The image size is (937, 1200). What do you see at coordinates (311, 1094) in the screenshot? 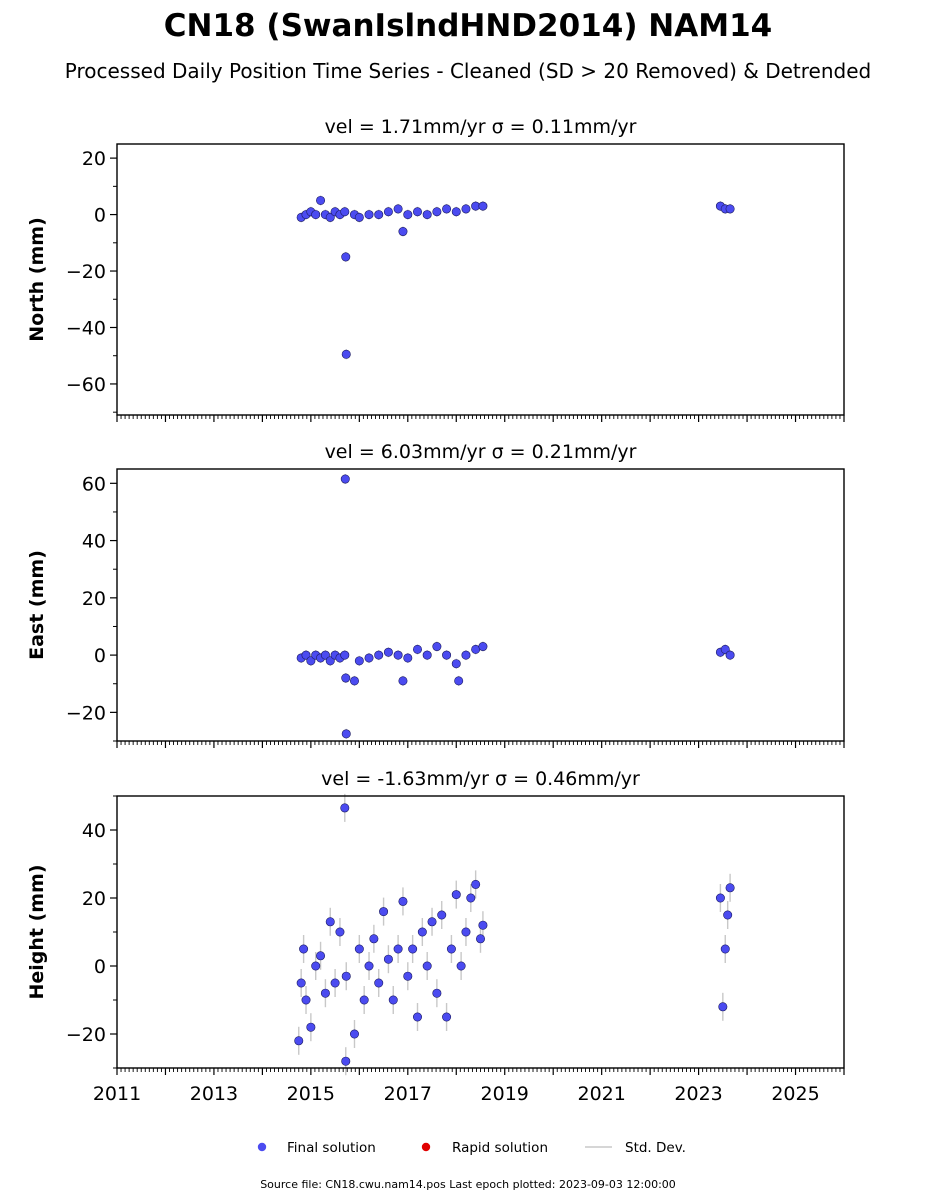
I see `x-tick-label: 2015` at bounding box center [311, 1094].